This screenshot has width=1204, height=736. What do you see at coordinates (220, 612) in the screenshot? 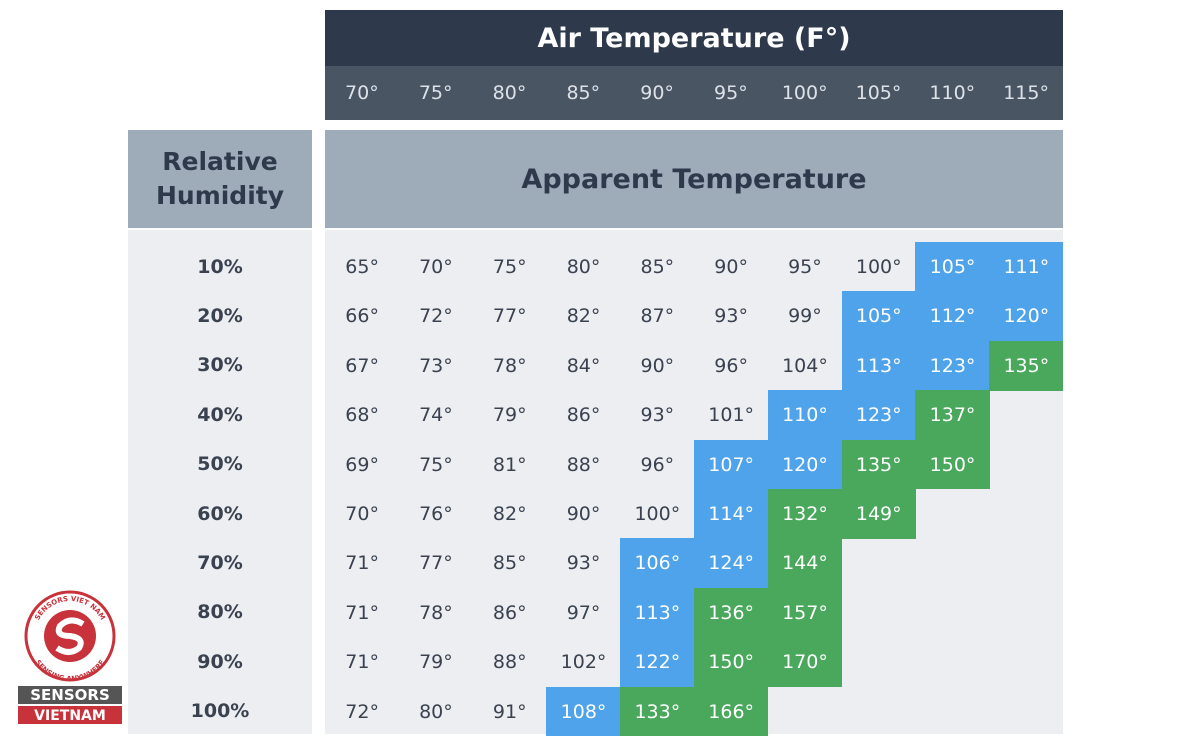
I see `row-label: 80%` at bounding box center [220, 612].